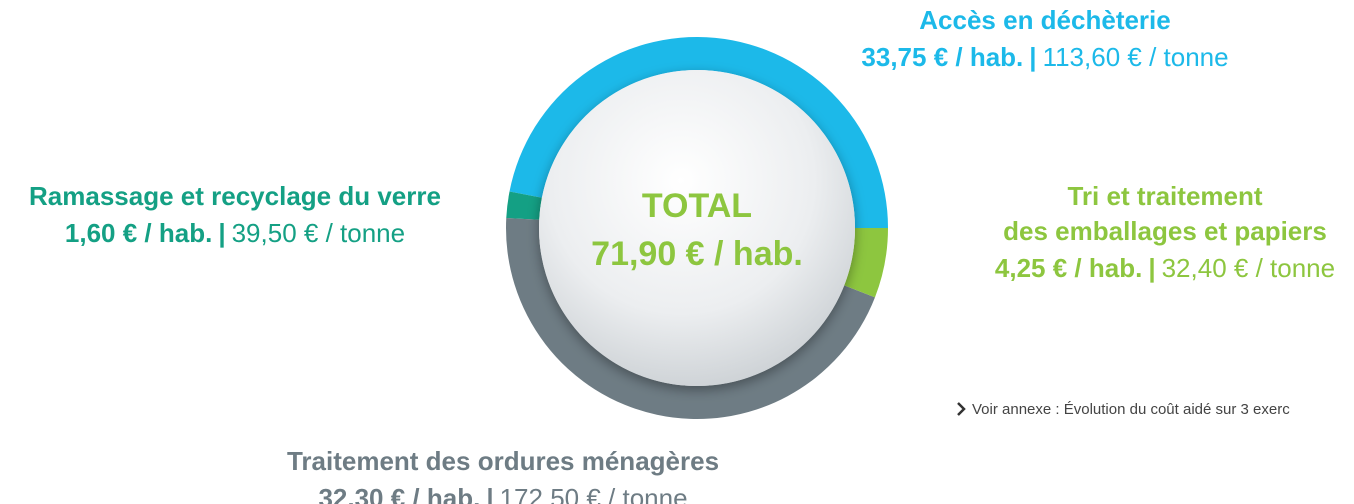 The height and width of the screenshot is (504, 1354). What do you see at coordinates (942, 57) in the screenshot?
I see `hab-value: 33,75 € / hab.` at bounding box center [942, 57].